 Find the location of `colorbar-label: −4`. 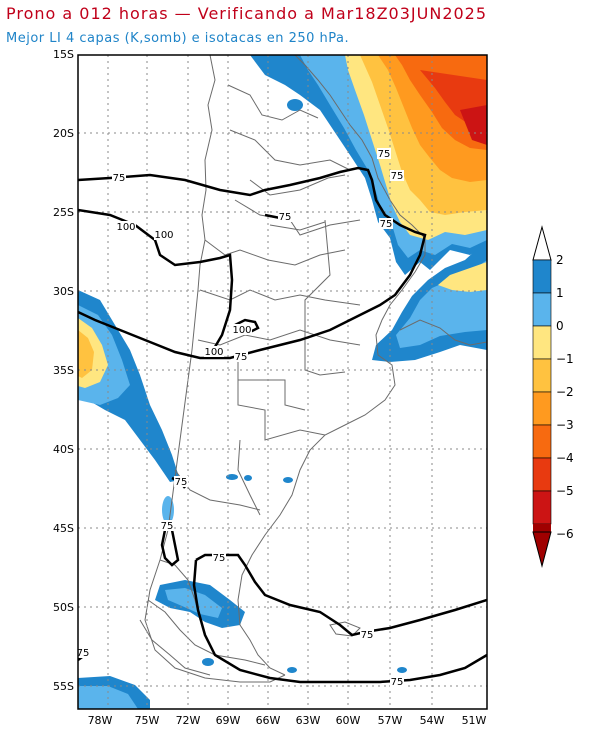

colorbar-label: −4 is located at coordinates (565, 458).